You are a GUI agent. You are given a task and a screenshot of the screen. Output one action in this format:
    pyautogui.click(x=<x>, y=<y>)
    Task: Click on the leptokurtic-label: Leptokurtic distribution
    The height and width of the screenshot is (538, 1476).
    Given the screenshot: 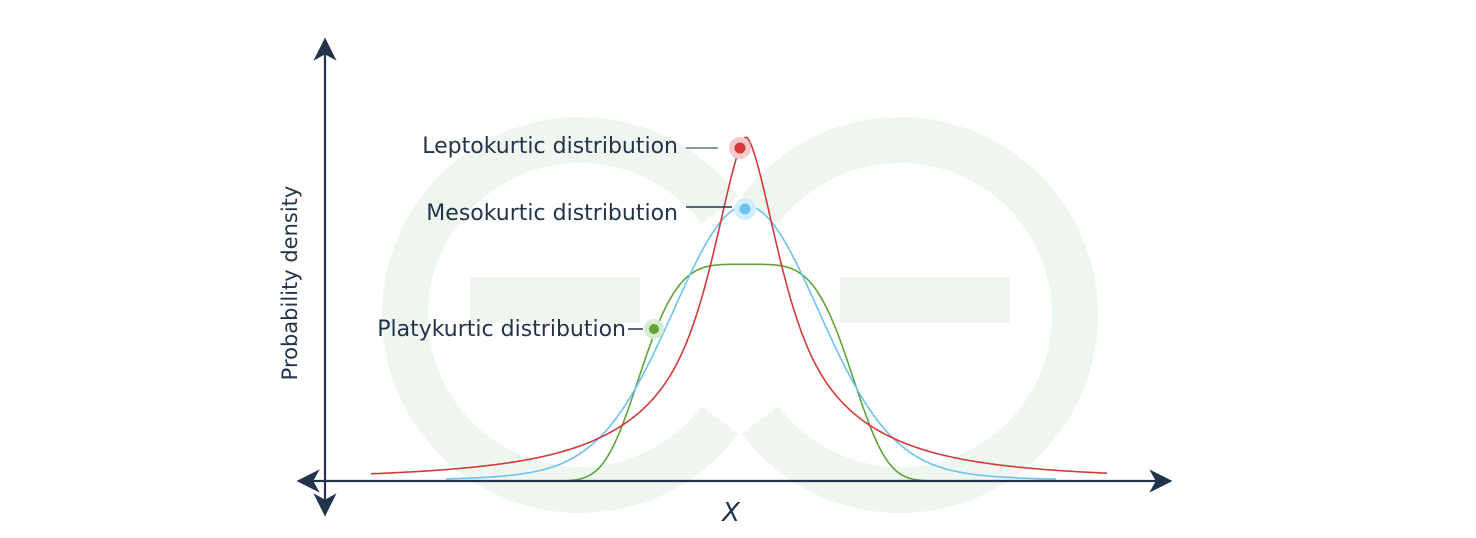 What is the action you would take?
    pyautogui.click(x=550, y=146)
    